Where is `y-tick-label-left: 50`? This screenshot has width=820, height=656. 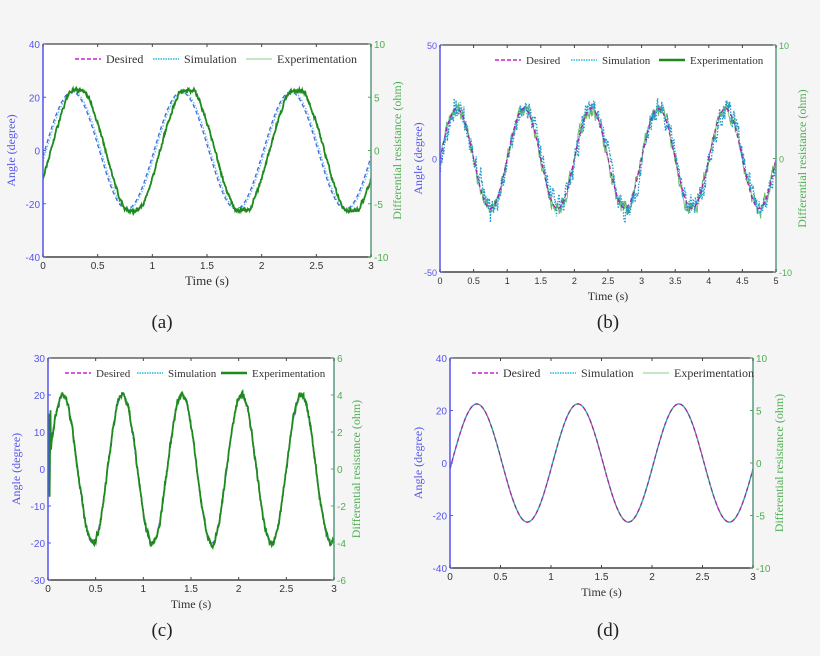 y-tick-label-left: 50 is located at coordinates (432, 46).